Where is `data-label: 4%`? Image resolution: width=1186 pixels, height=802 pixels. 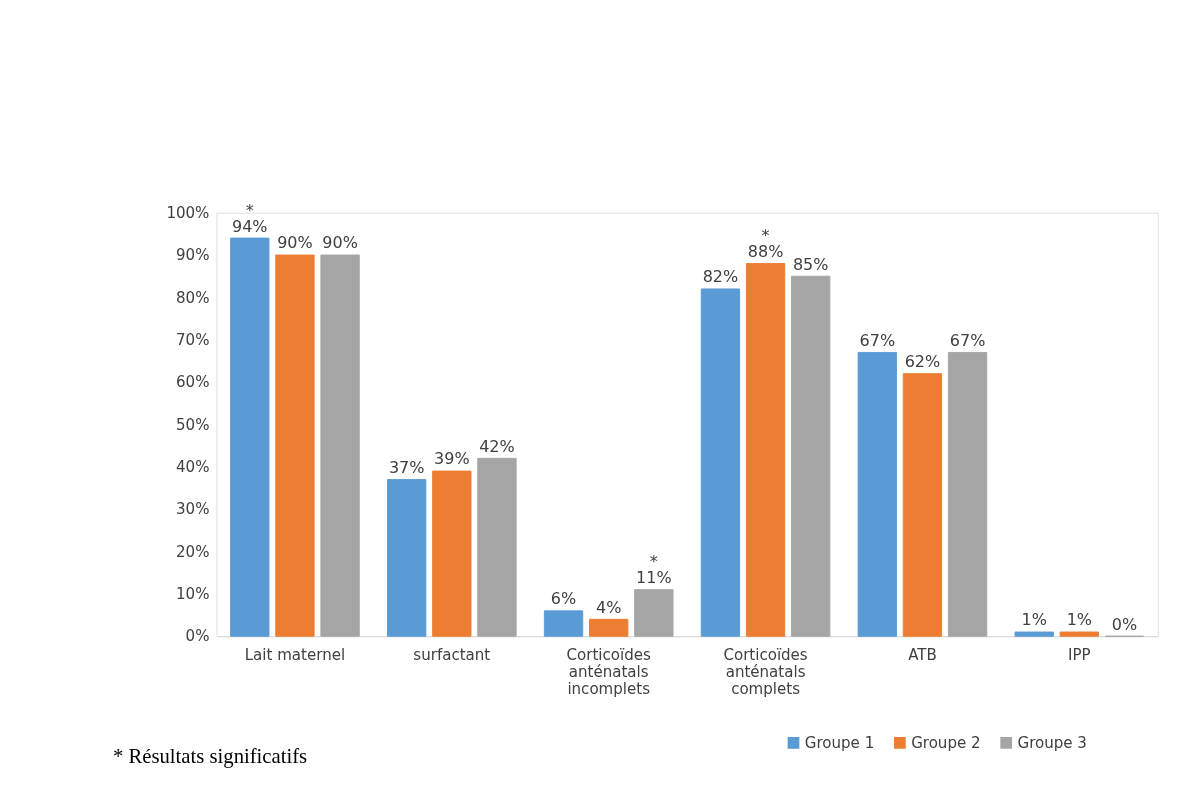 data-label: 4% is located at coordinates (608, 607).